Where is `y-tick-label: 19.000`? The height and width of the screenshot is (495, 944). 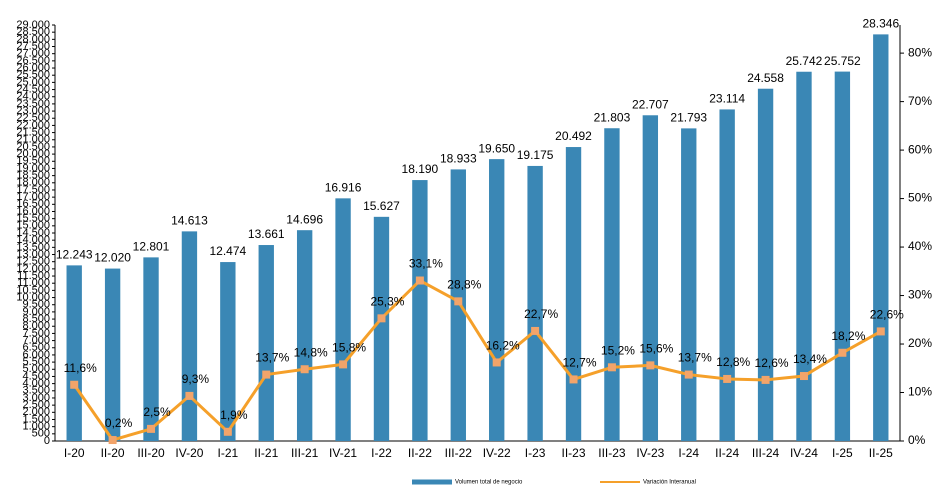
y-tick-label: 19.000 is located at coordinates (33, 168).